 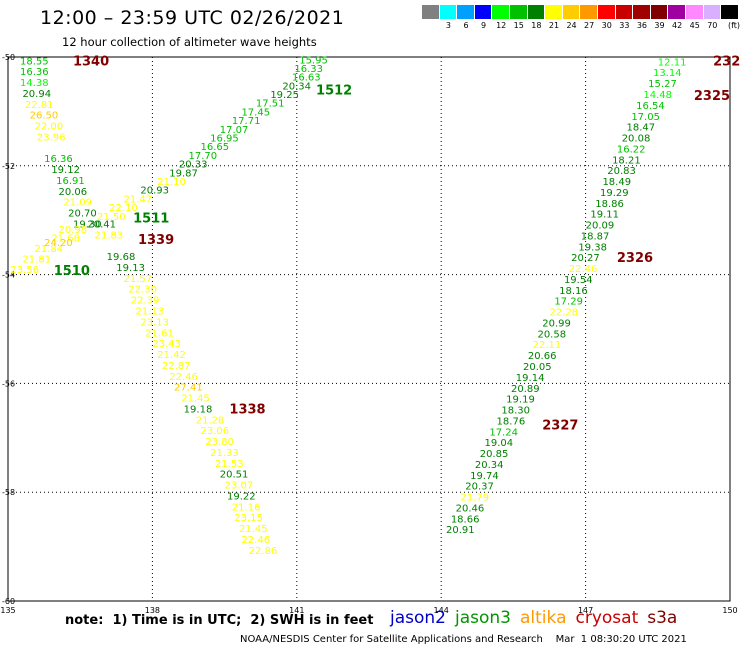 I want to click on wave-height-point: 15.27, so click(x=662, y=84).